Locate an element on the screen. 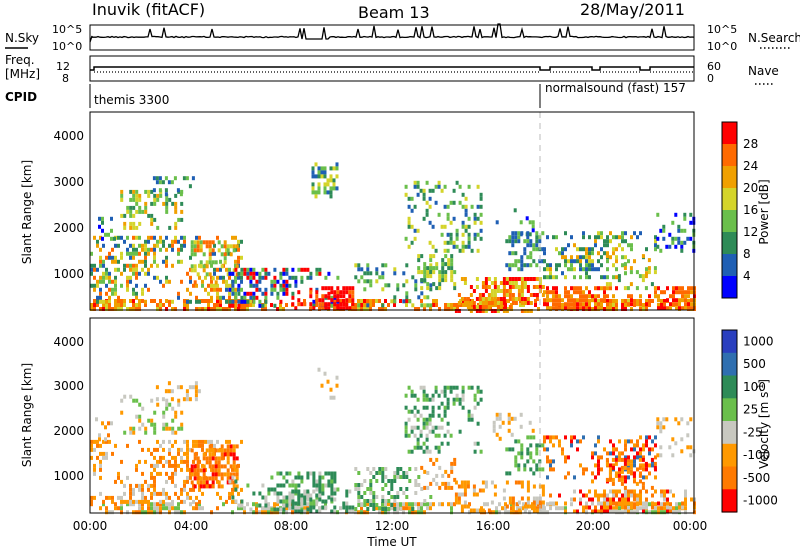  nsky-panel: N.Sky 10^5 10^0 10^5 10^0 N.Search is located at coordinates (402, 38).